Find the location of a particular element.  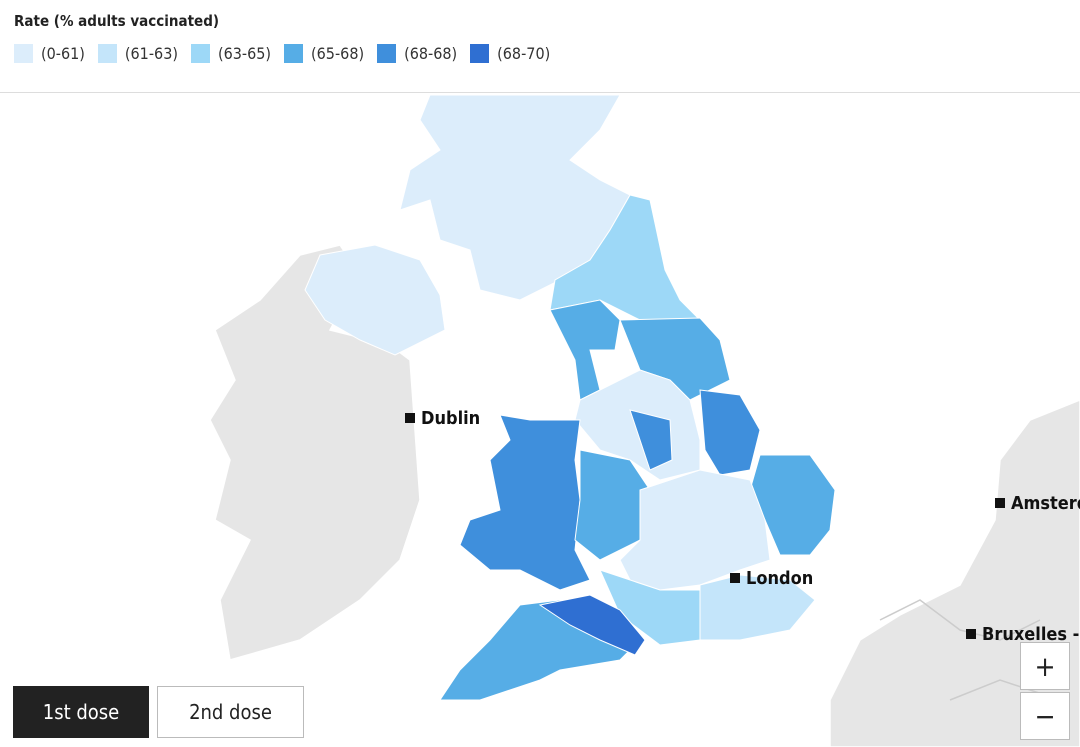

city-label: London is located at coordinates (779, 578).